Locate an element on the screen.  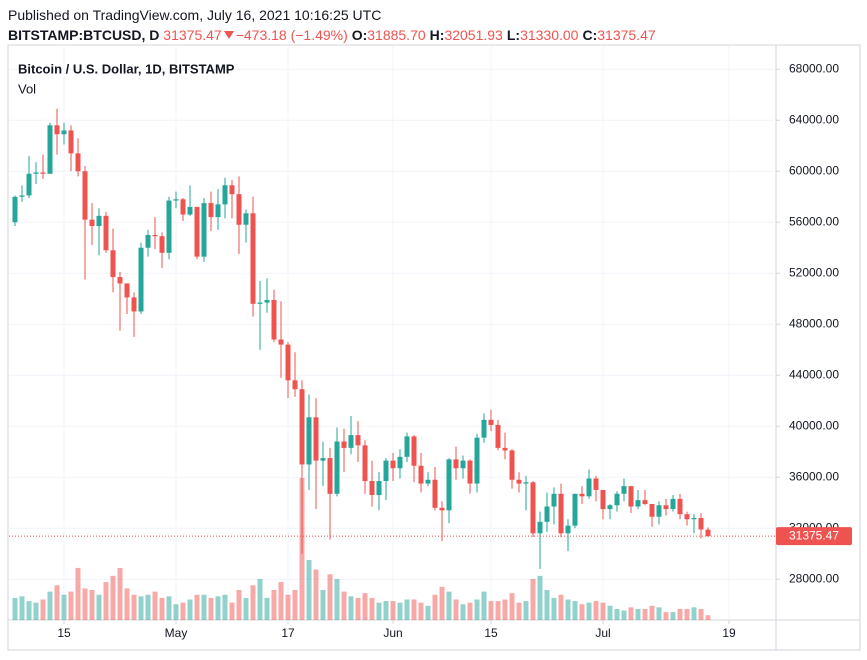
down-arrow is located at coordinates (228, 35).